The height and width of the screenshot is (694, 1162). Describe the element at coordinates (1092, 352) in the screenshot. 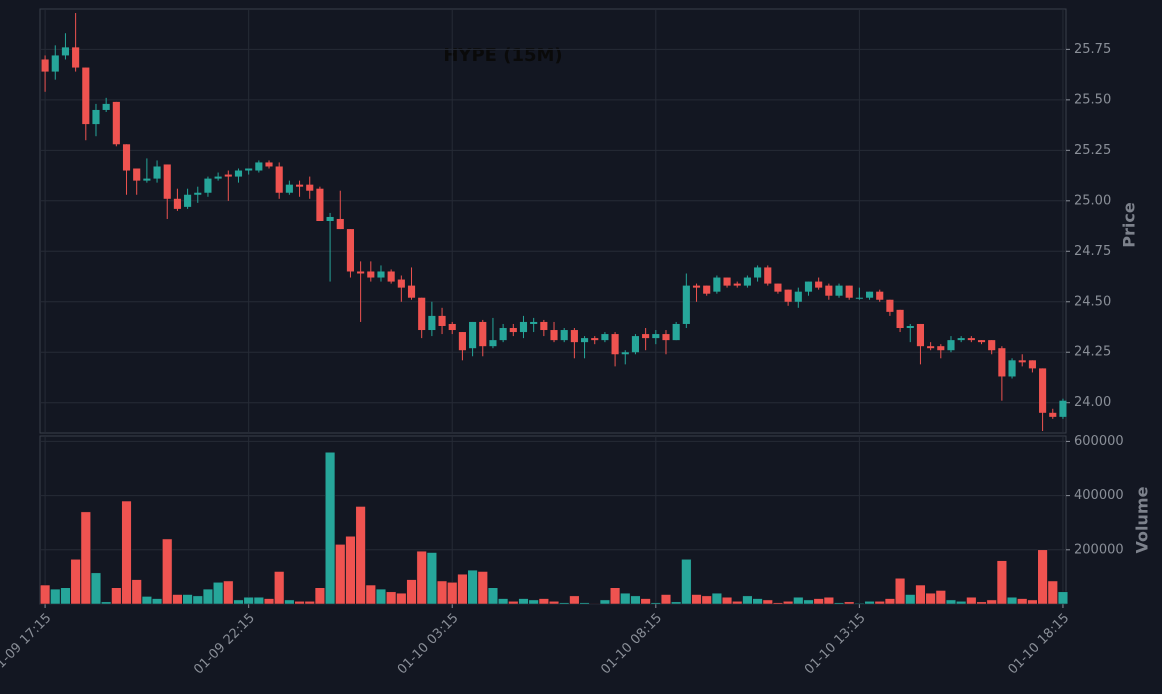

I see `y-tick-label: 24.25` at that location.